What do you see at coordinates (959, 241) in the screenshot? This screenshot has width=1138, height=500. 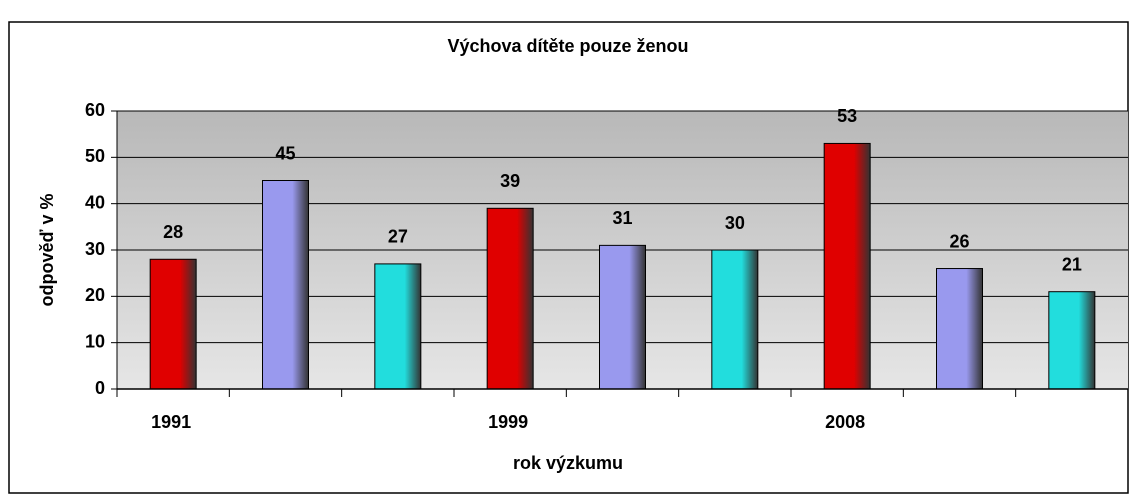 I see `data-label: 26` at bounding box center [959, 241].